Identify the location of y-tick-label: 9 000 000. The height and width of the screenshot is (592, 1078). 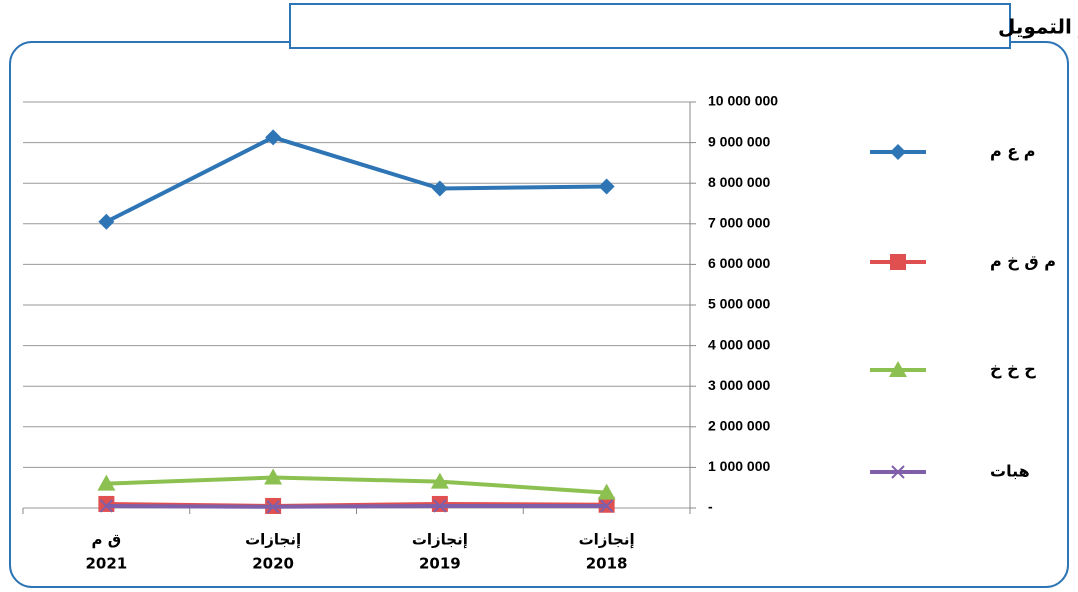
(739, 141).